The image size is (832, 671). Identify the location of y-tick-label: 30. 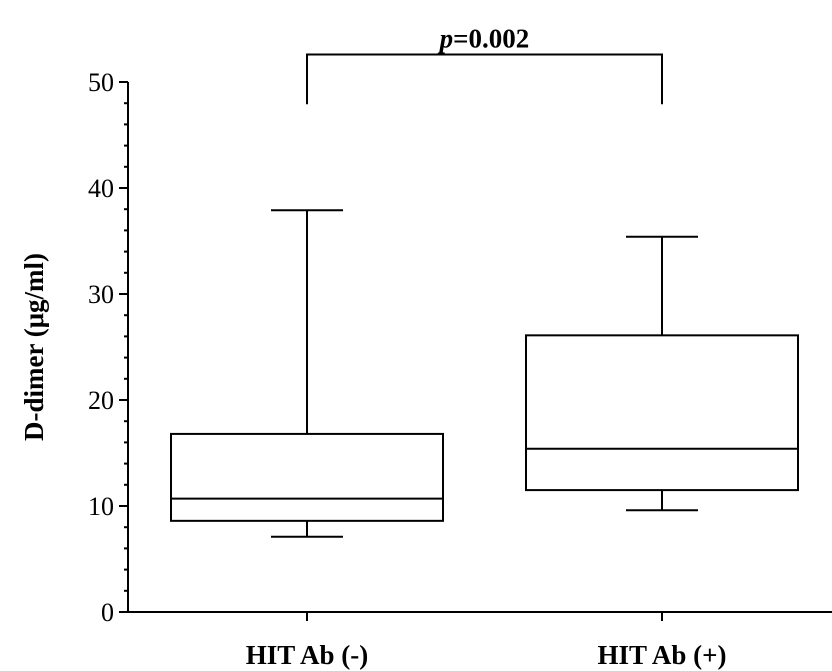
(101, 294).